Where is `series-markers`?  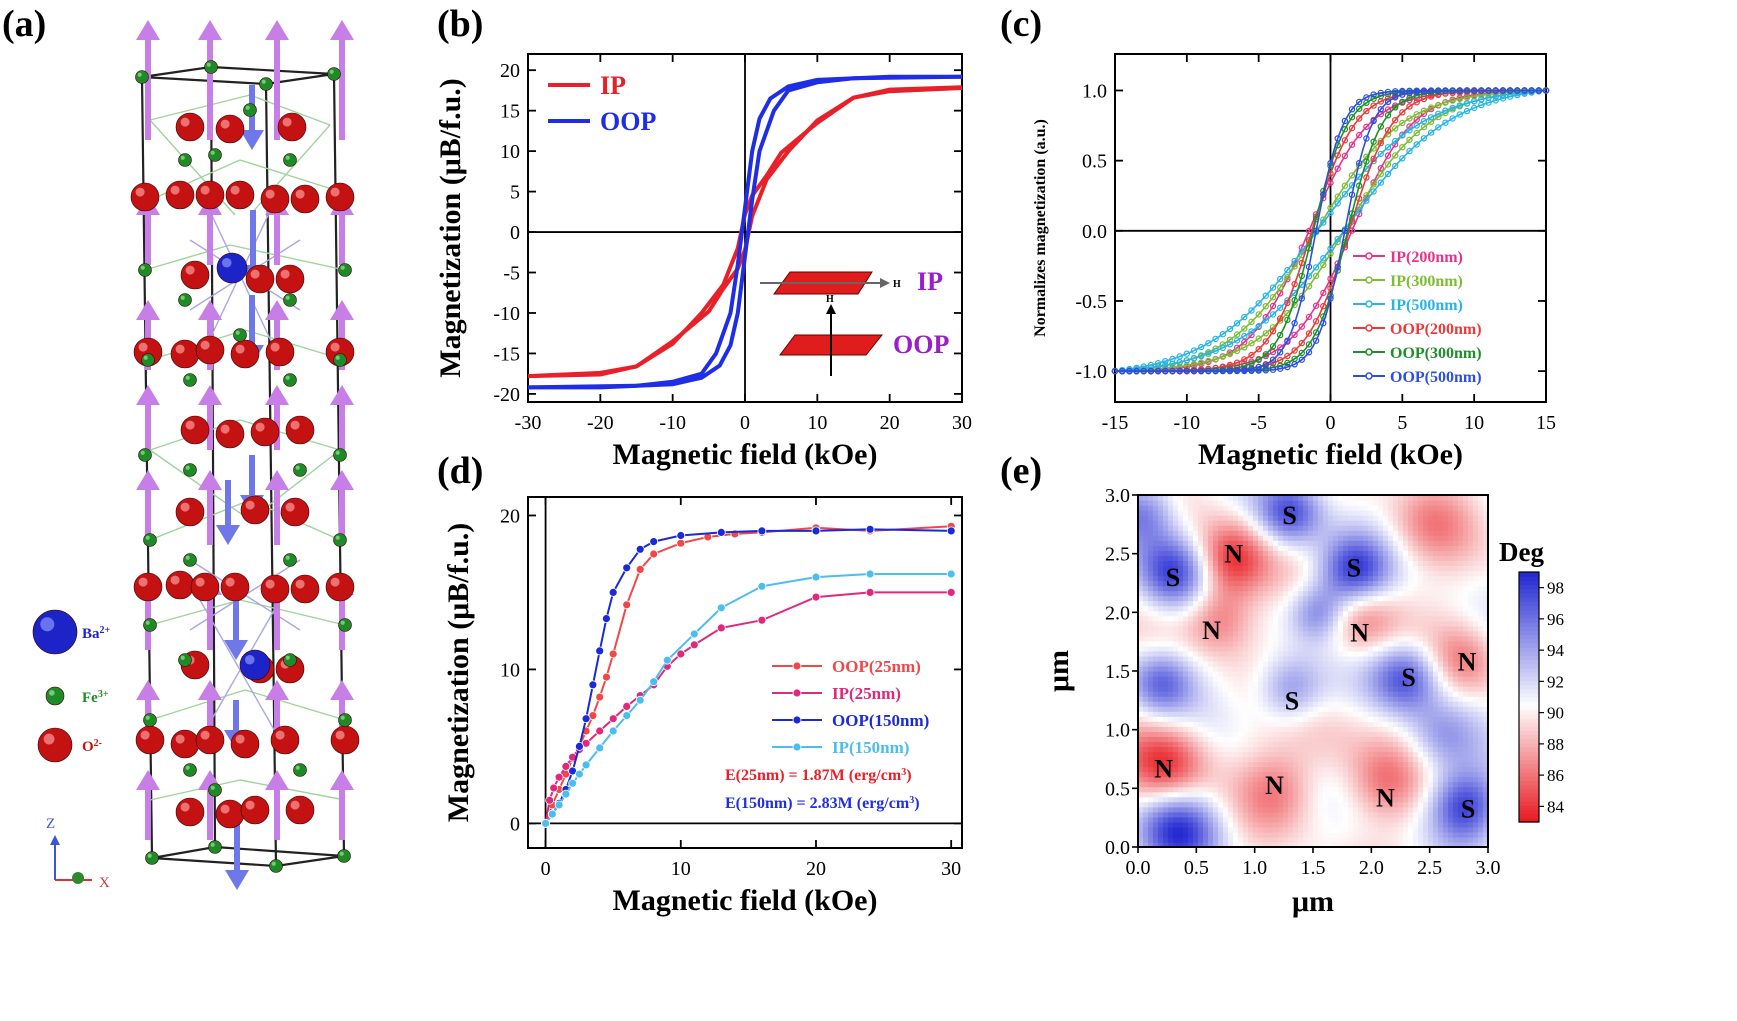
series-markers is located at coordinates (748, 708).